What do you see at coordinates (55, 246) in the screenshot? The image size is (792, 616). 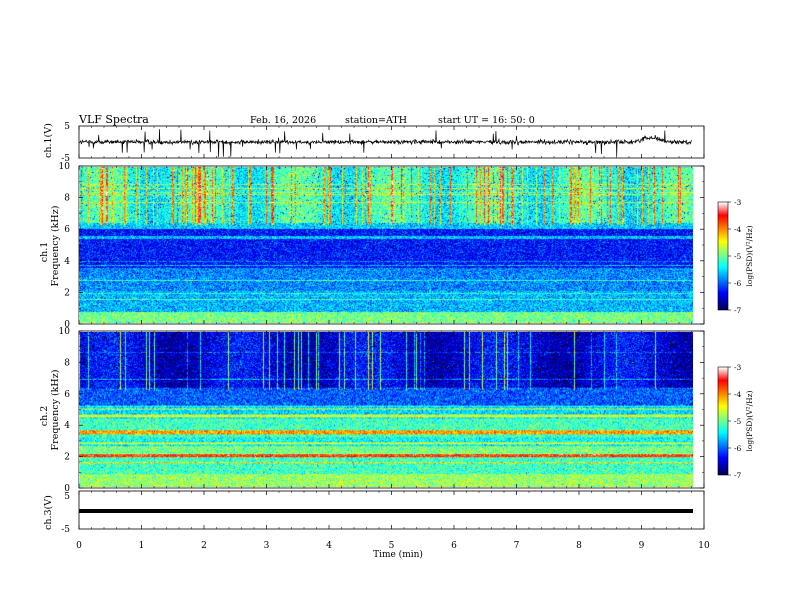 I see `ch1-spec-ylabel-freq: Frequency (kHz)` at bounding box center [55, 246].